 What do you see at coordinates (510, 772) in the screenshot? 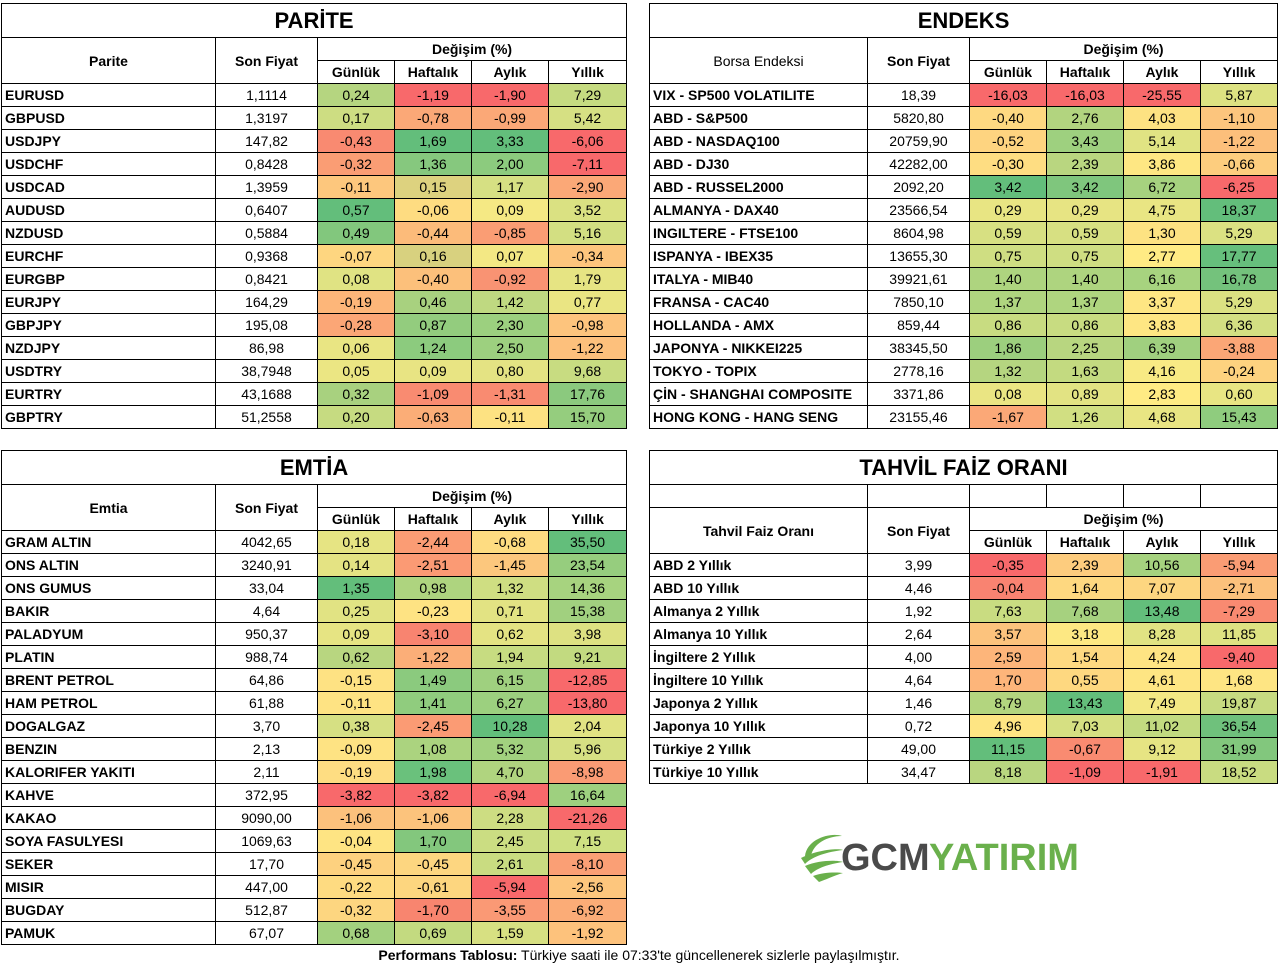
I see `row-monthly: 4,70` at bounding box center [510, 772].